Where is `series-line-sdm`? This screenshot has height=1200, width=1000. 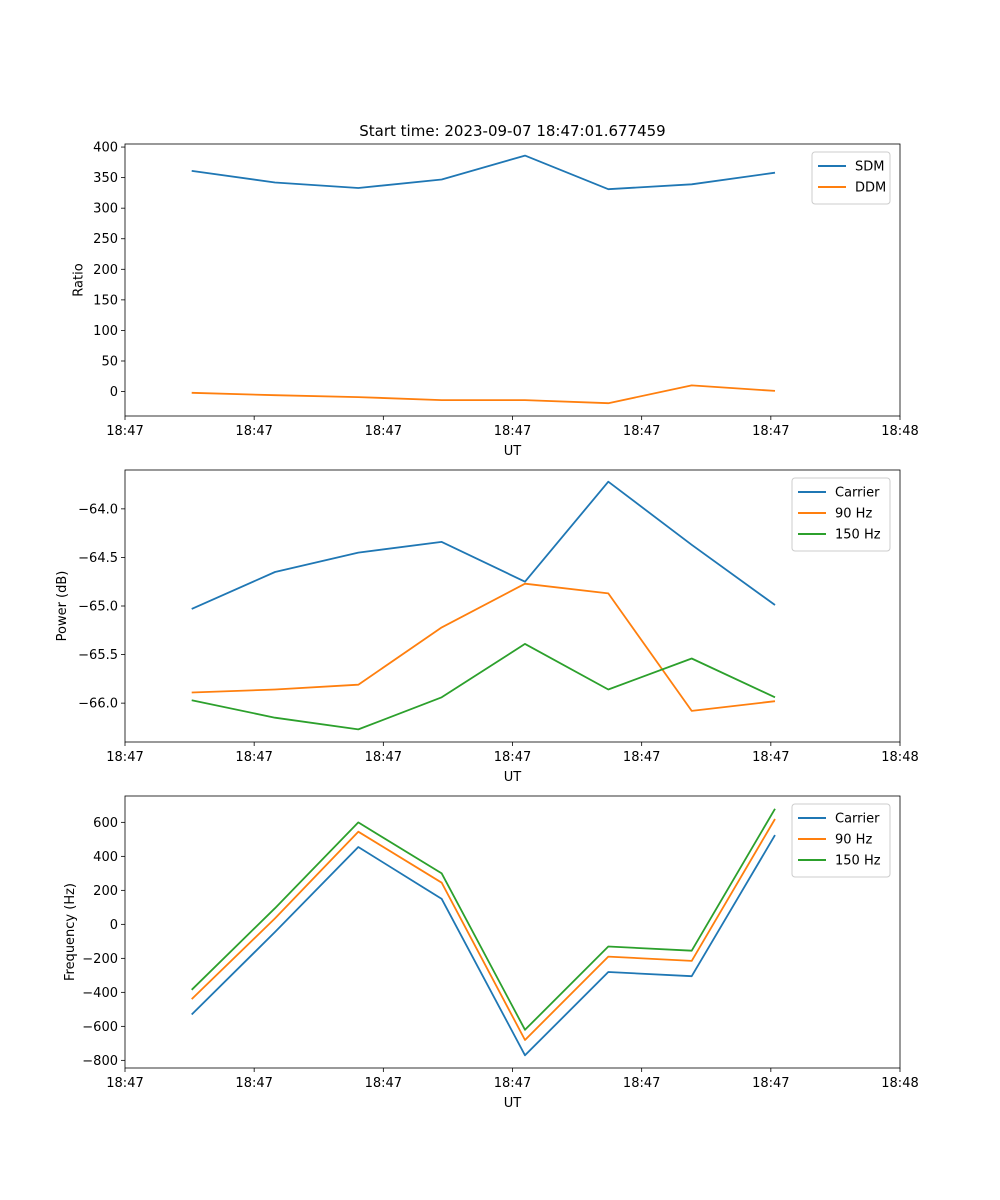 series-line-sdm is located at coordinates (483, 172).